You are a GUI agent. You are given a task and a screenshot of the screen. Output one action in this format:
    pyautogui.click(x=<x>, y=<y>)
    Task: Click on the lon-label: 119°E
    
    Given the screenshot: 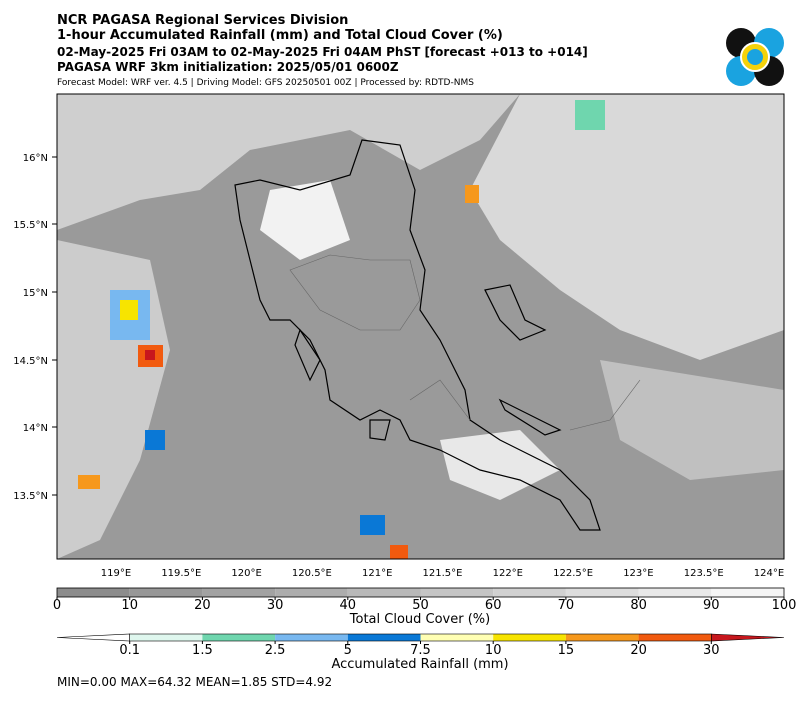 What is the action you would take?
    pyautogui.click(x=116, y=573)
    